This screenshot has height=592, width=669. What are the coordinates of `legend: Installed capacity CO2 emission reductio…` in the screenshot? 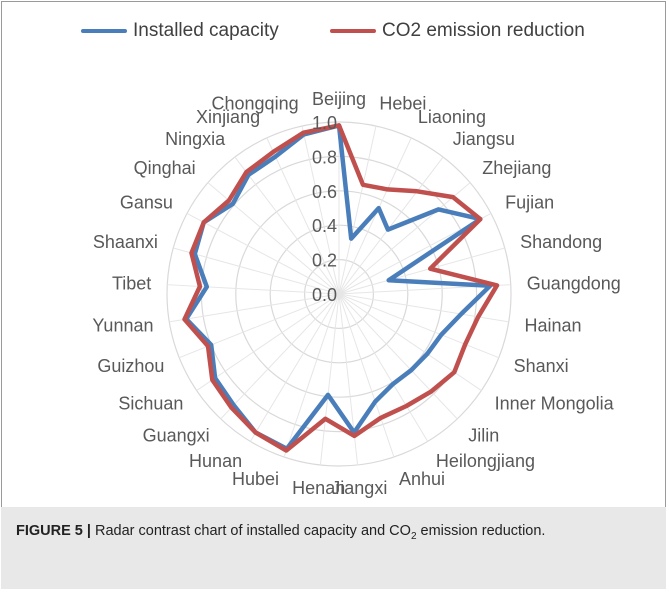 It's located at (334, 34).